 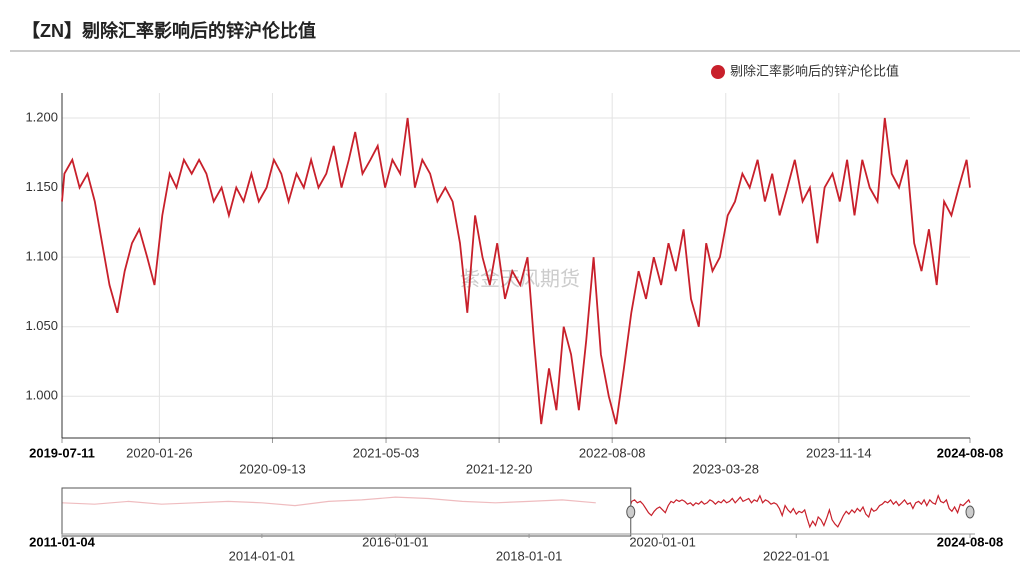 I want to click on y-tick-label: 1.200, so click(x=41, y=116).